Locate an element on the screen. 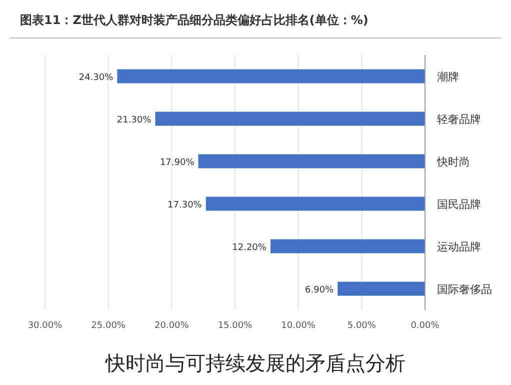  data-label: 12.20% is located at coordinates (249, 247).